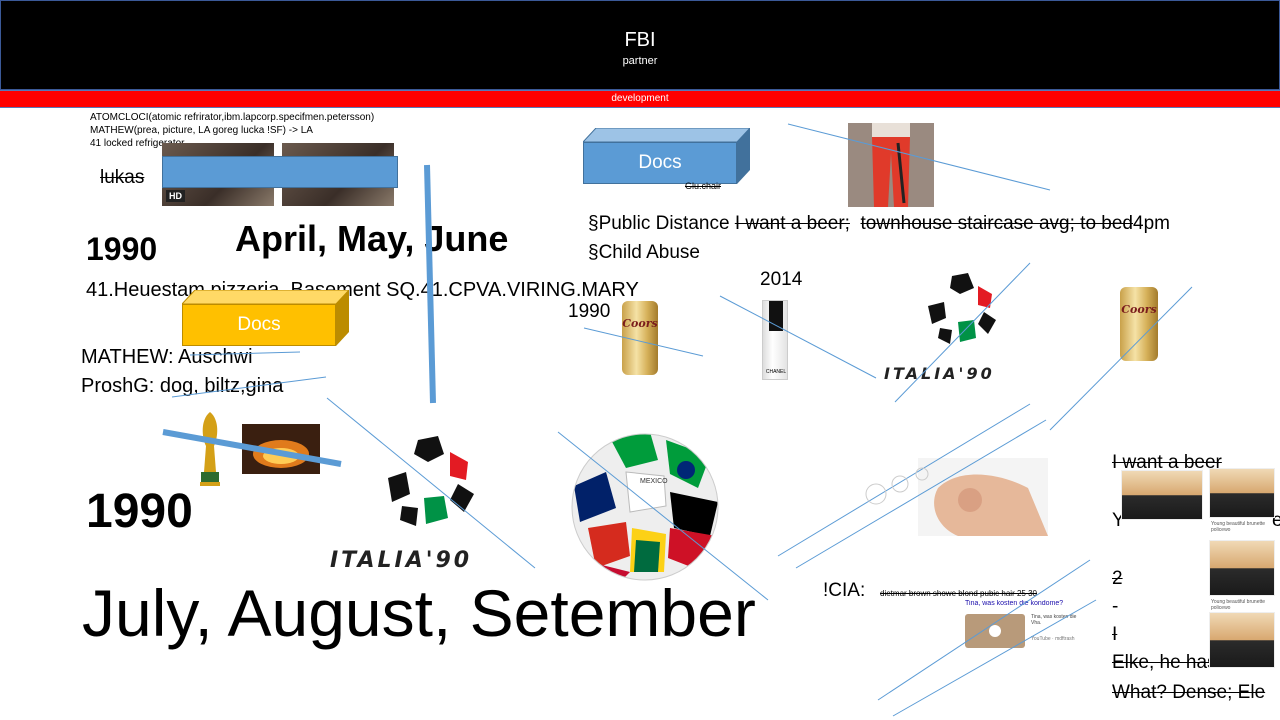 This screenshot has width=1280, height=720. I want to click on note-line-3: 41 locked refrigerator, so click(137, 143).